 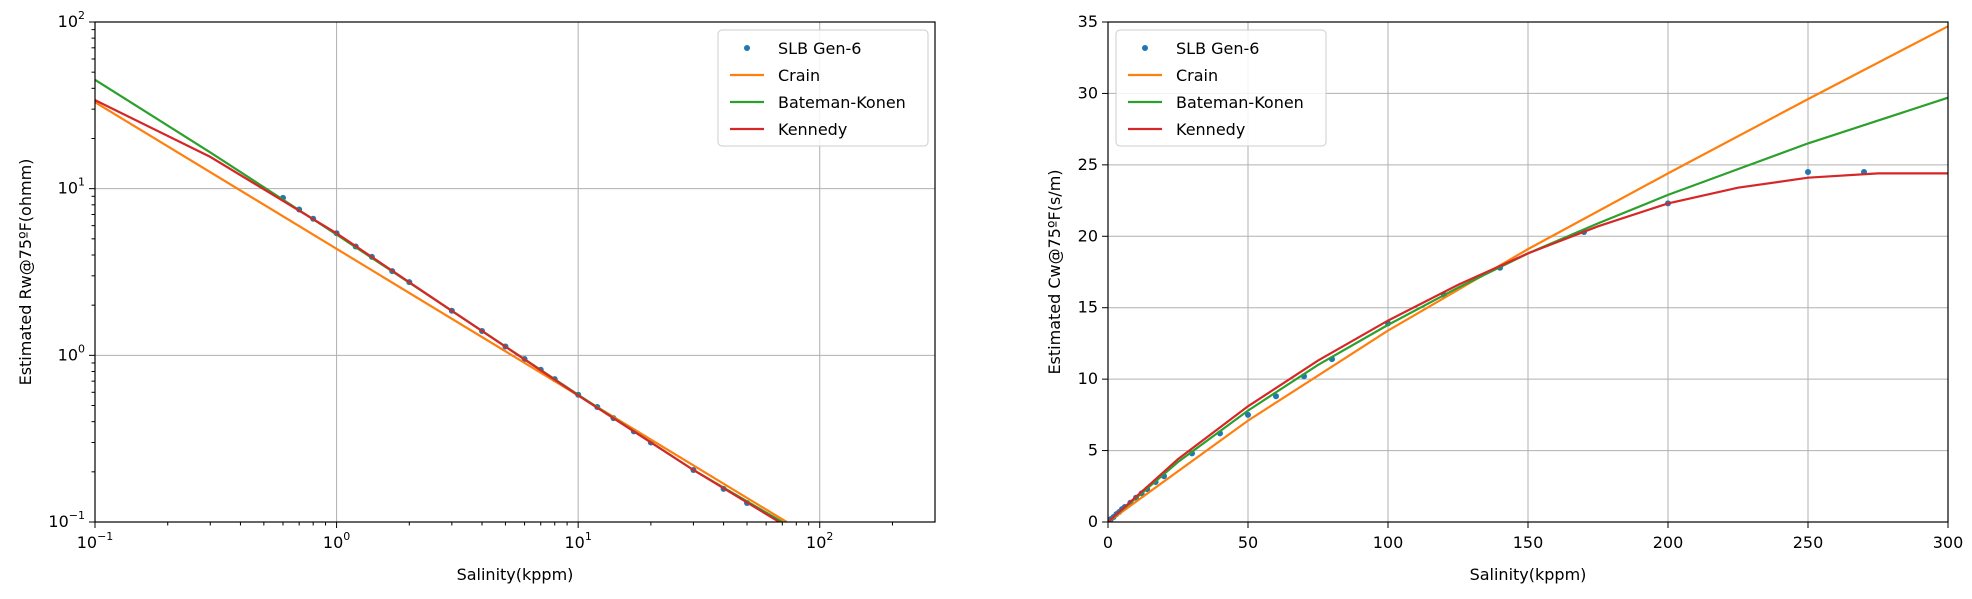 What do you see at coordinates (577, 541) in the screenshot?
I see `x-tick-label: 101` at bounding box center [577, 541].